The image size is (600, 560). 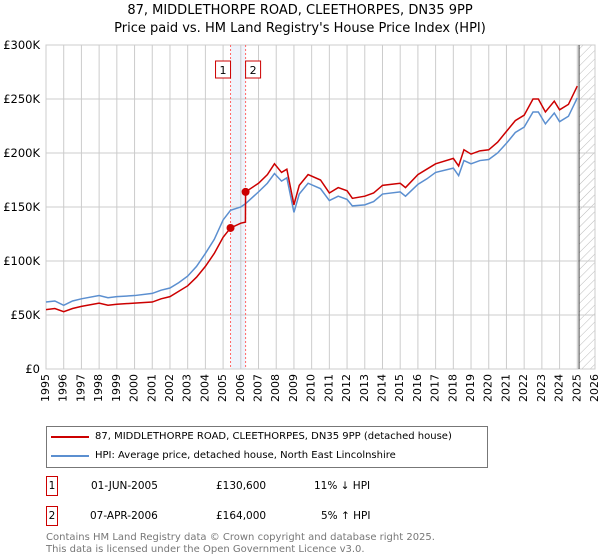 What do you see at coordinates (151, 388) in the screenshot?
I see `x-tick-label: 2001` at bounding box center [151, 388].